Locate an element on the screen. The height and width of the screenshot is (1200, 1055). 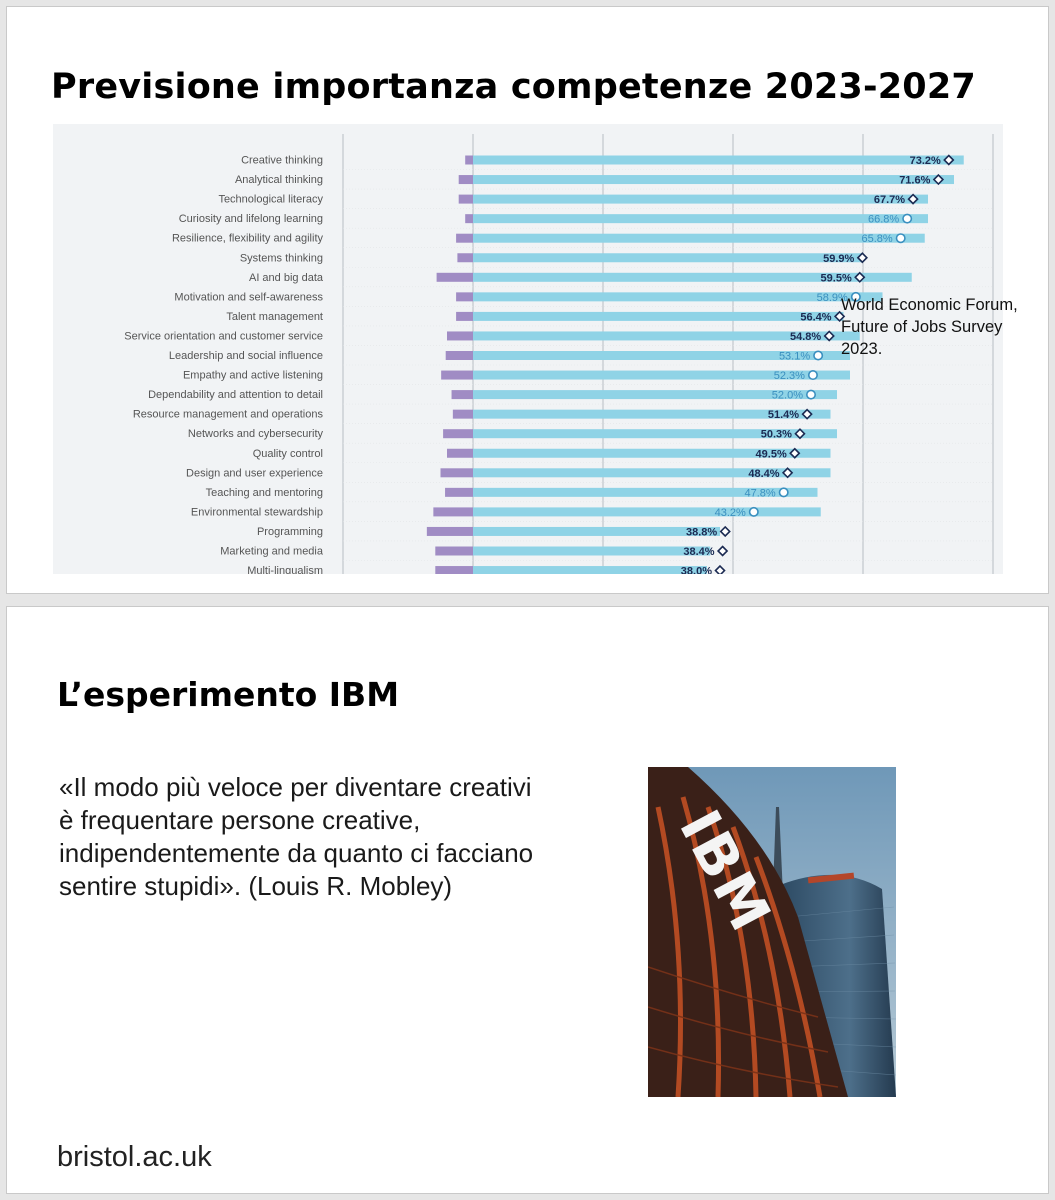
category-label: Dependability and attention to detail is located at coordinates (235, 395).